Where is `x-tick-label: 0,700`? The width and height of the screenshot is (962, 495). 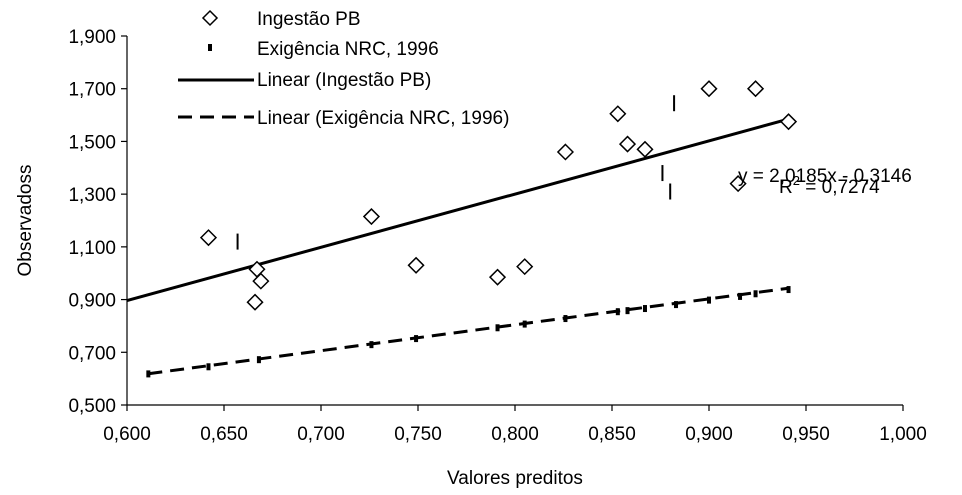
x-tick-label: 0,700 is located at coordinates (321, 434).